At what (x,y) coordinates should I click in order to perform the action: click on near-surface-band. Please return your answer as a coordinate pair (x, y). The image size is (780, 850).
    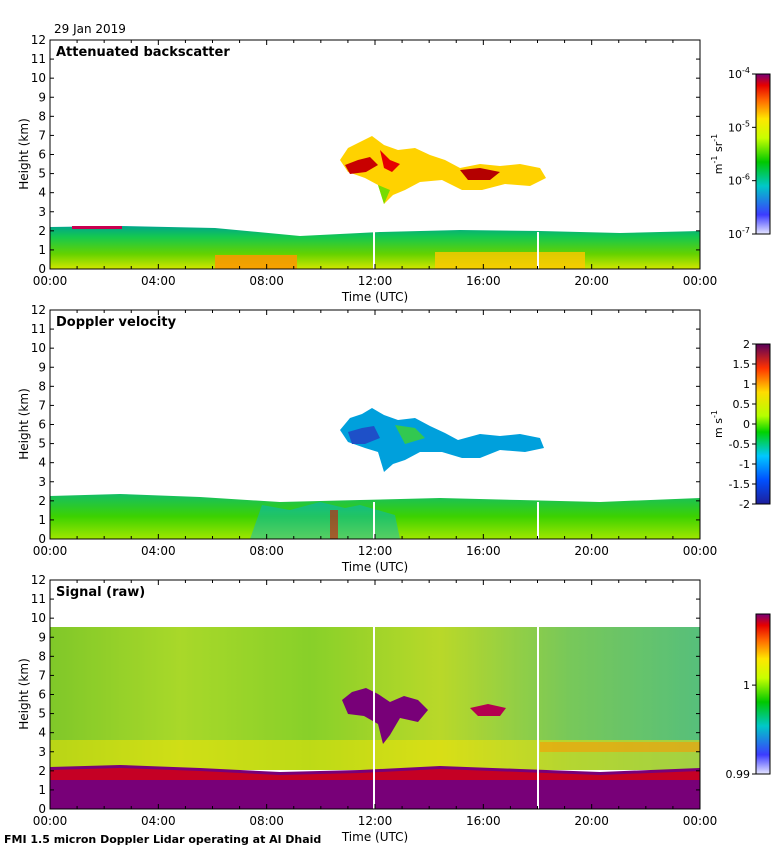
    Looking at the image, I should click on (256, 262).